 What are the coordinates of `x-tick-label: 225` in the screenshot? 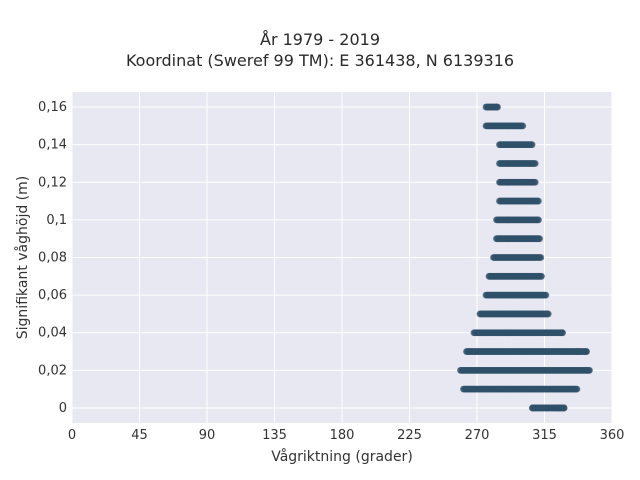 It's located at (409, 435).